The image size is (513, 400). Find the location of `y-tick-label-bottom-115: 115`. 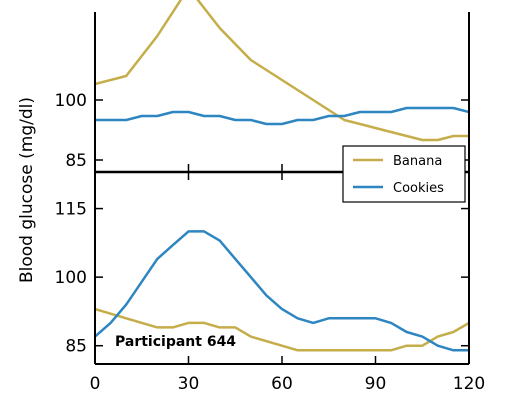

y-tick-label-bottom-115: 115 is located at coordinates (71, 210).